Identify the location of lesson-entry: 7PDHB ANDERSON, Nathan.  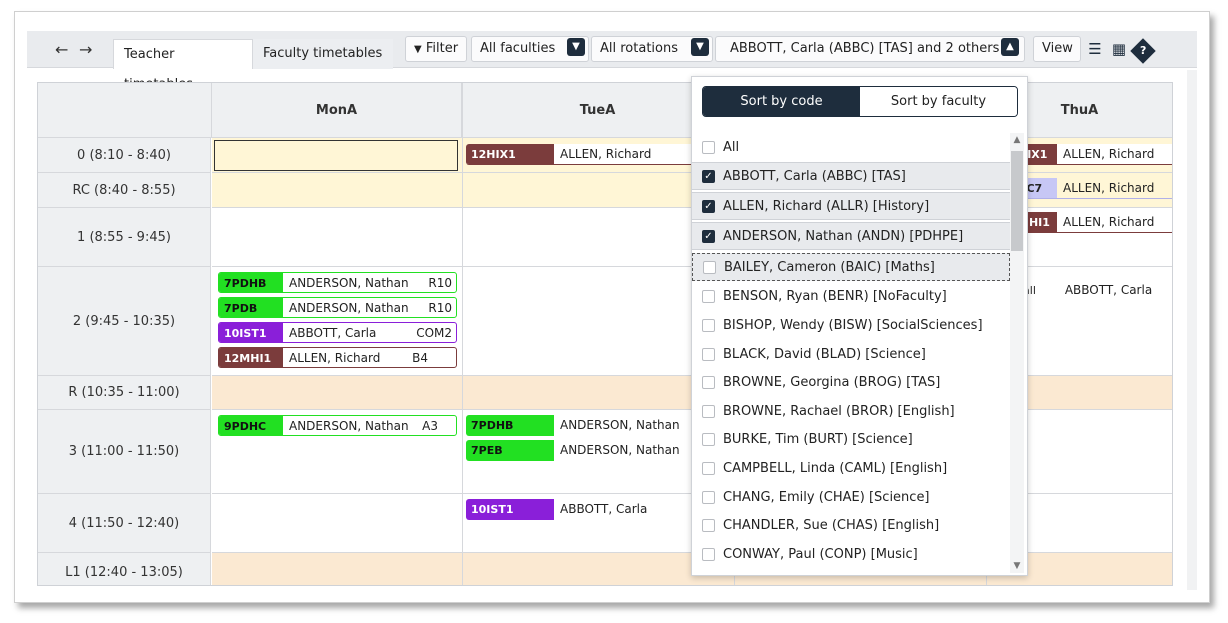
(586, 425).